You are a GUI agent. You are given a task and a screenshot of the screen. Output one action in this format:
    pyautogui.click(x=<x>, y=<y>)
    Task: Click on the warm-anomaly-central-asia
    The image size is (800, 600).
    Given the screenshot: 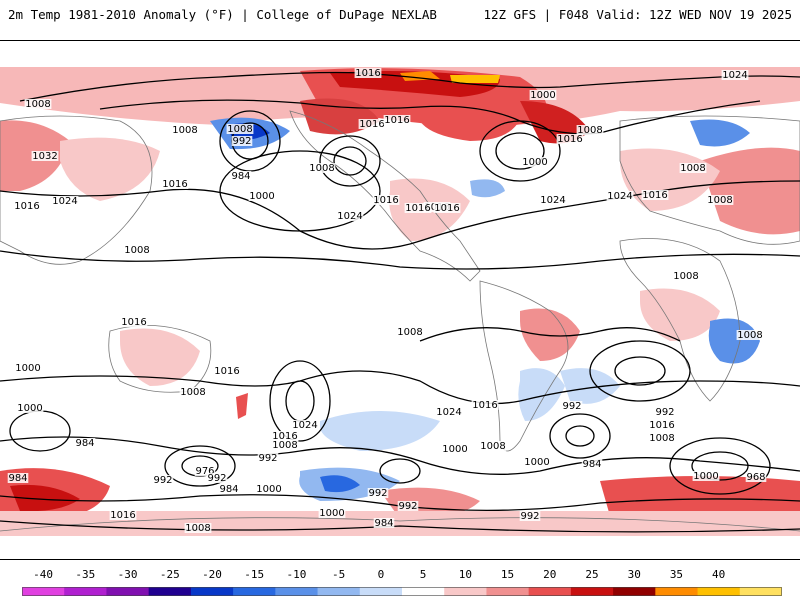 What is the action you would take?
    pyautogui.click(x=110, y=169)
    